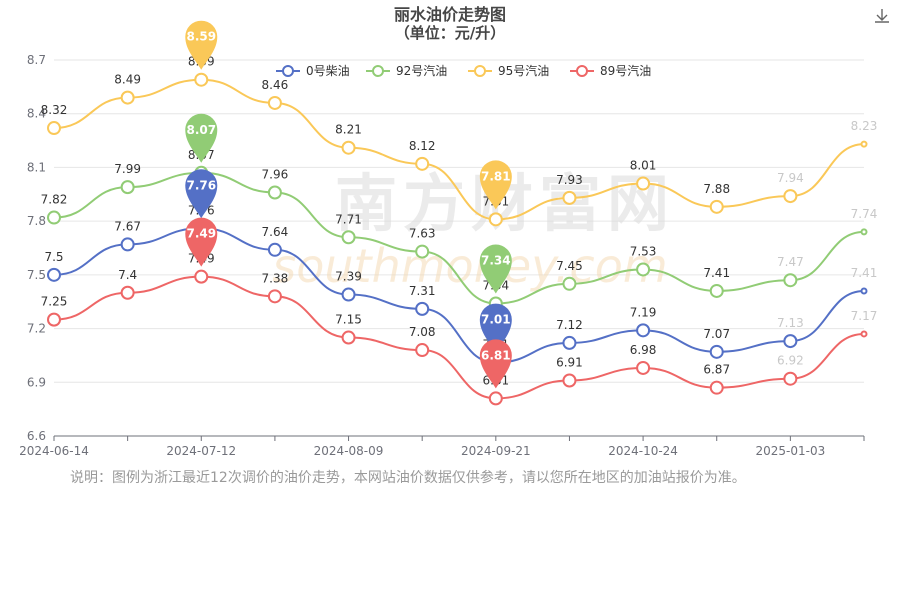  Describe the element at coordinates (523, 70) in the screenshot. I see `legend-label: 95号汽油` at that location.